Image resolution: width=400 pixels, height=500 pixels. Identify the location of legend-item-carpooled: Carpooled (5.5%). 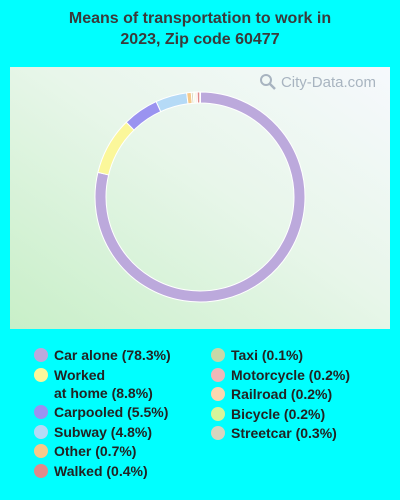
(102, 412).